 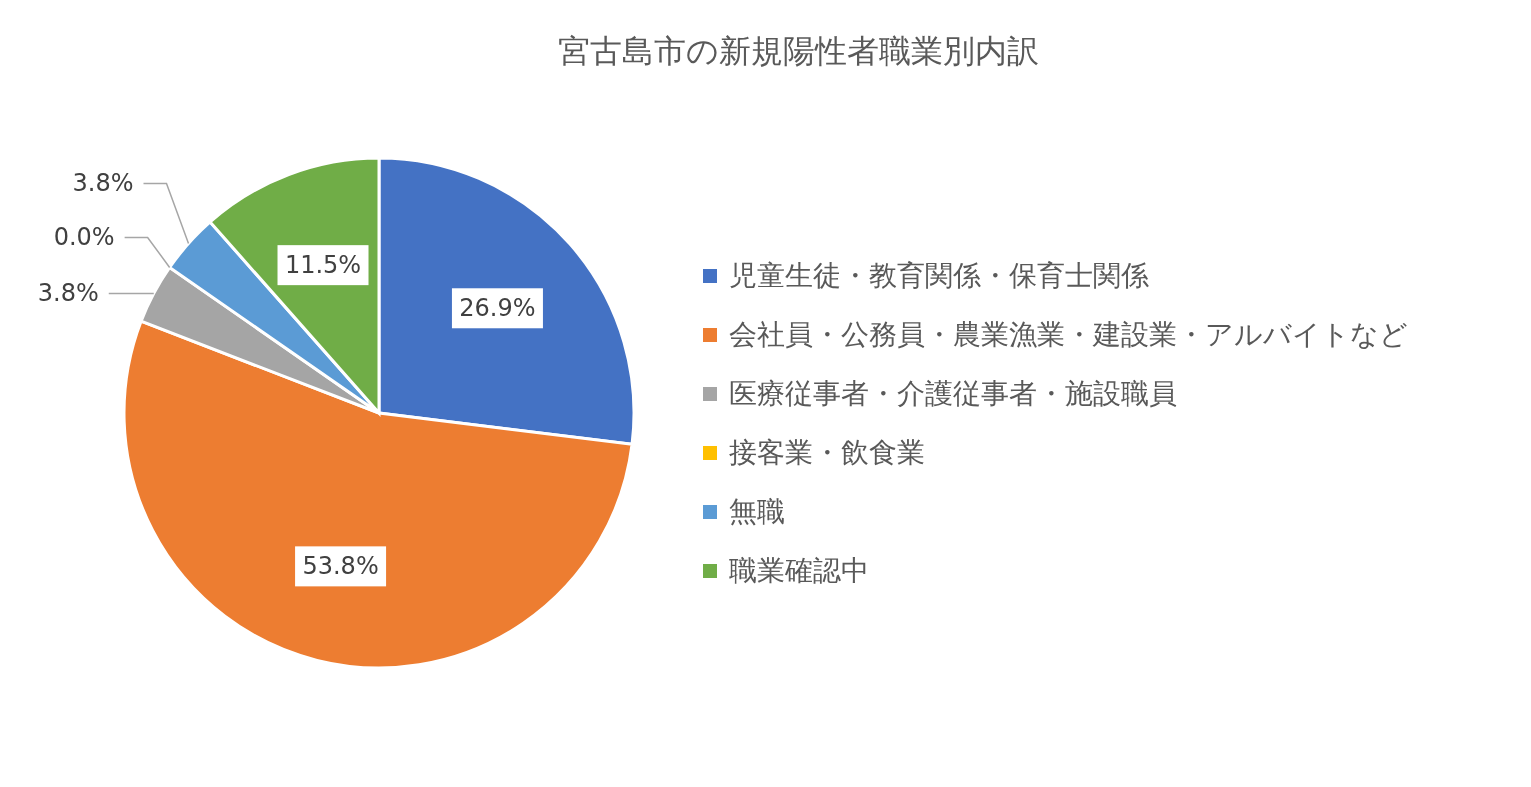 What do you see at coordinates (1068, 334) in the screenshot?
I see `legend-label: 会社員・公務員・農業漁業・建設業・アルバイトなど` at bounding box center [1068, 334].